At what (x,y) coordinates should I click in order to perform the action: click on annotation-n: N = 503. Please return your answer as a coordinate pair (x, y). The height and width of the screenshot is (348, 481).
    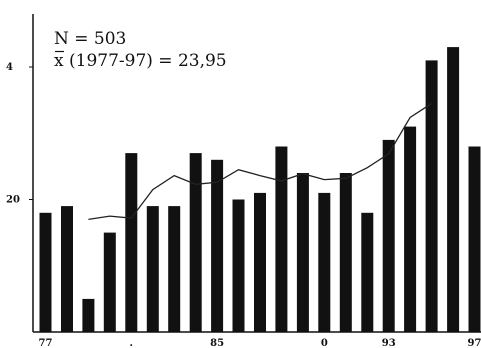
    Looking at the image, I should click on (90, 39).